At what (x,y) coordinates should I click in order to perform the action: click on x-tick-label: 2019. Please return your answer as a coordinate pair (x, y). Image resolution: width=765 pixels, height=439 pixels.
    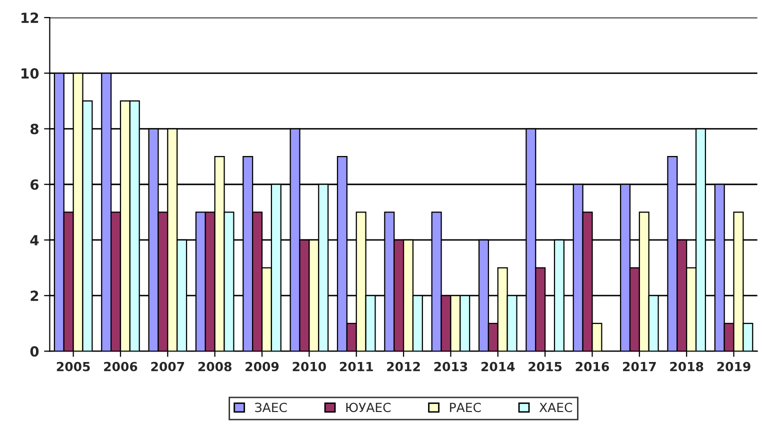
    Looking at the image, I should click on (733, 367).